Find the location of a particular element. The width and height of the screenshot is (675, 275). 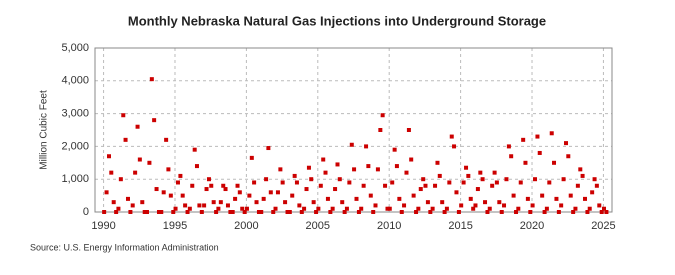

x-tick-label: 2015 is located at coordinates (460, 226).